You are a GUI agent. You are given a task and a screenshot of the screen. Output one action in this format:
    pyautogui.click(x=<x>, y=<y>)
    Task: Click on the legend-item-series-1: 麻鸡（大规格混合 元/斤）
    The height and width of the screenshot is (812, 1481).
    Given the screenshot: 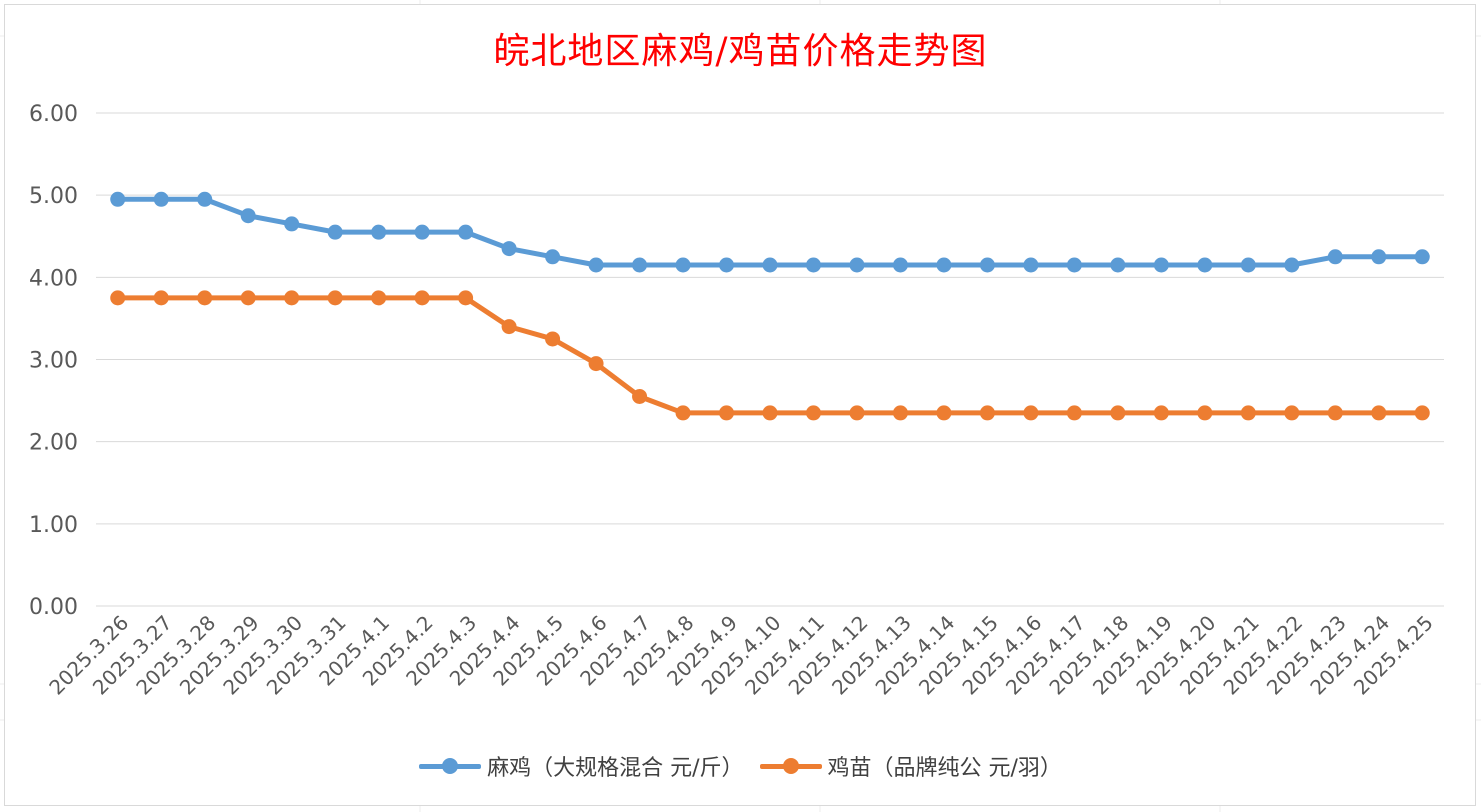 What is the action you would take?
    pyautogui.click(x=581, y=766)
    